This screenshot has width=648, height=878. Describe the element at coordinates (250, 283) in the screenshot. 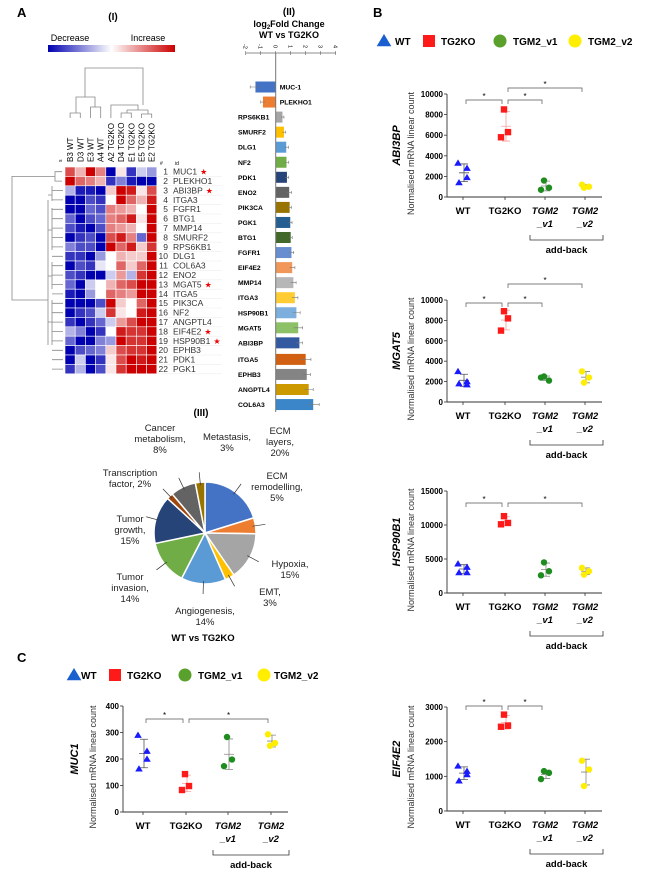

I see `bar-category-label: MMP14` at that location.